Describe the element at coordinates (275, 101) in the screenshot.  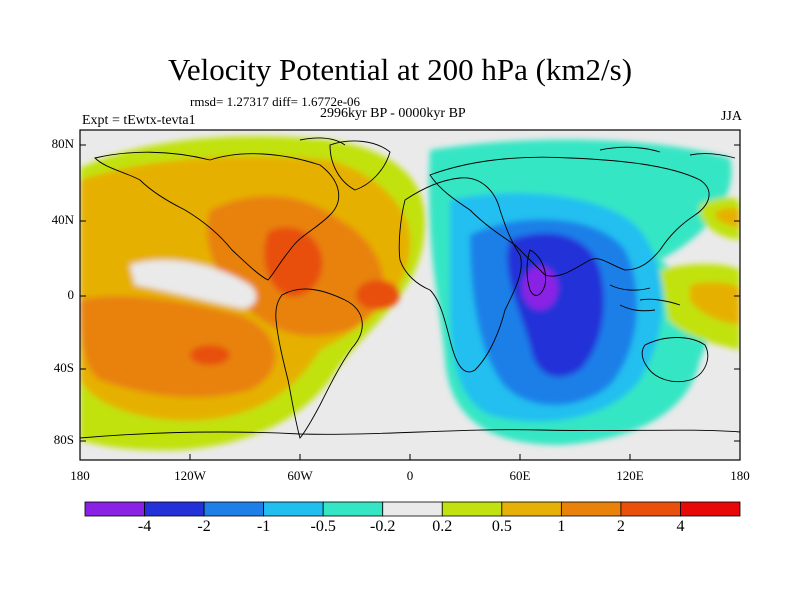
I see `stats-label: rmsd= 1.27317 diff= 1.6772e-06` at that location.